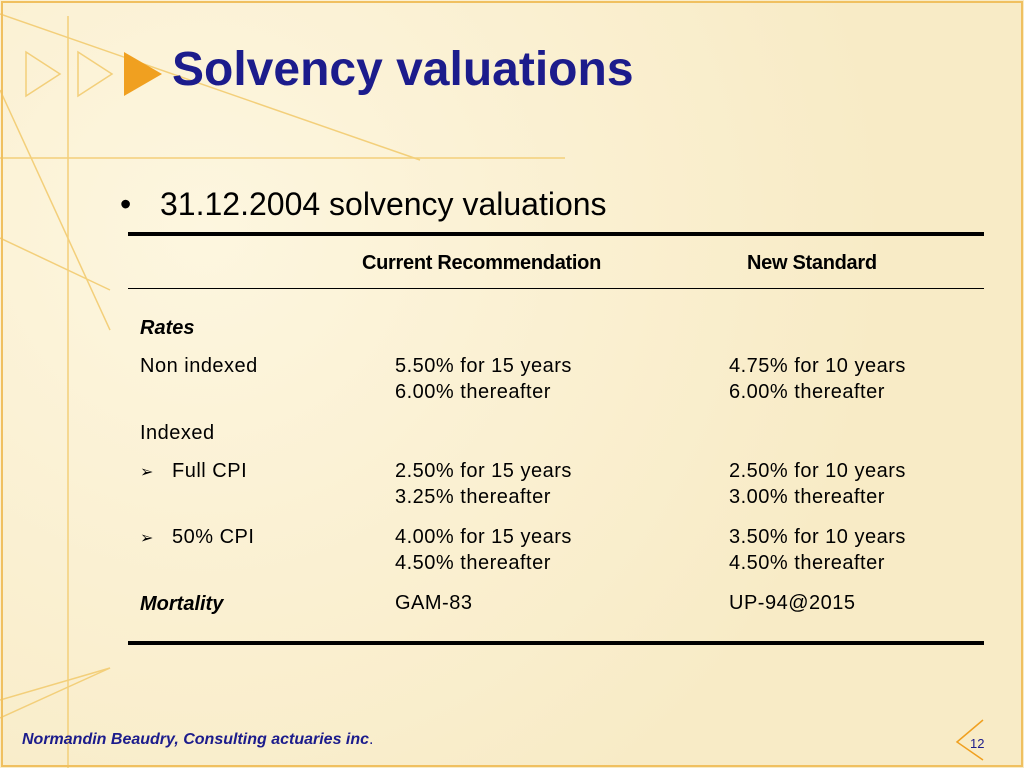 The width and height of the screenshot is (1024, 768). I want to click on filled-triangle-icon, so click(143, 74).